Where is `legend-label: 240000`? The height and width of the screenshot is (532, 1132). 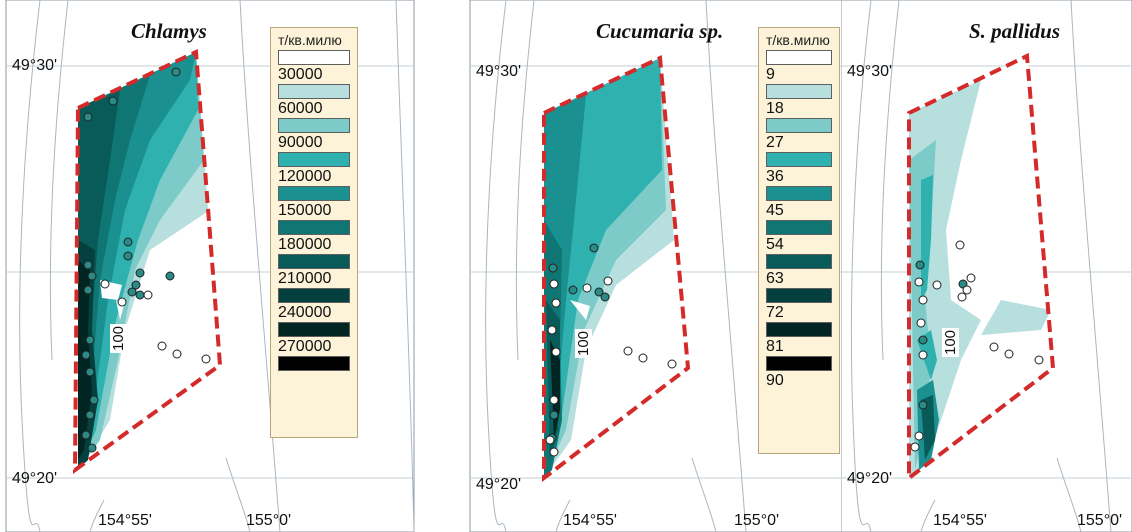
legend-label: 240000 is located at coordinates (305, 312).